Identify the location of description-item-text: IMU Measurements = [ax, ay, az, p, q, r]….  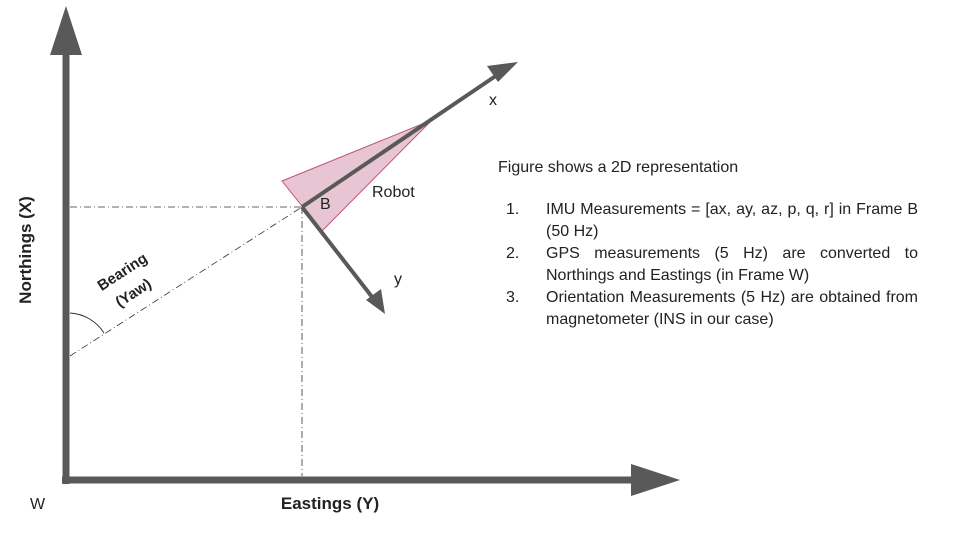
(732, 220).